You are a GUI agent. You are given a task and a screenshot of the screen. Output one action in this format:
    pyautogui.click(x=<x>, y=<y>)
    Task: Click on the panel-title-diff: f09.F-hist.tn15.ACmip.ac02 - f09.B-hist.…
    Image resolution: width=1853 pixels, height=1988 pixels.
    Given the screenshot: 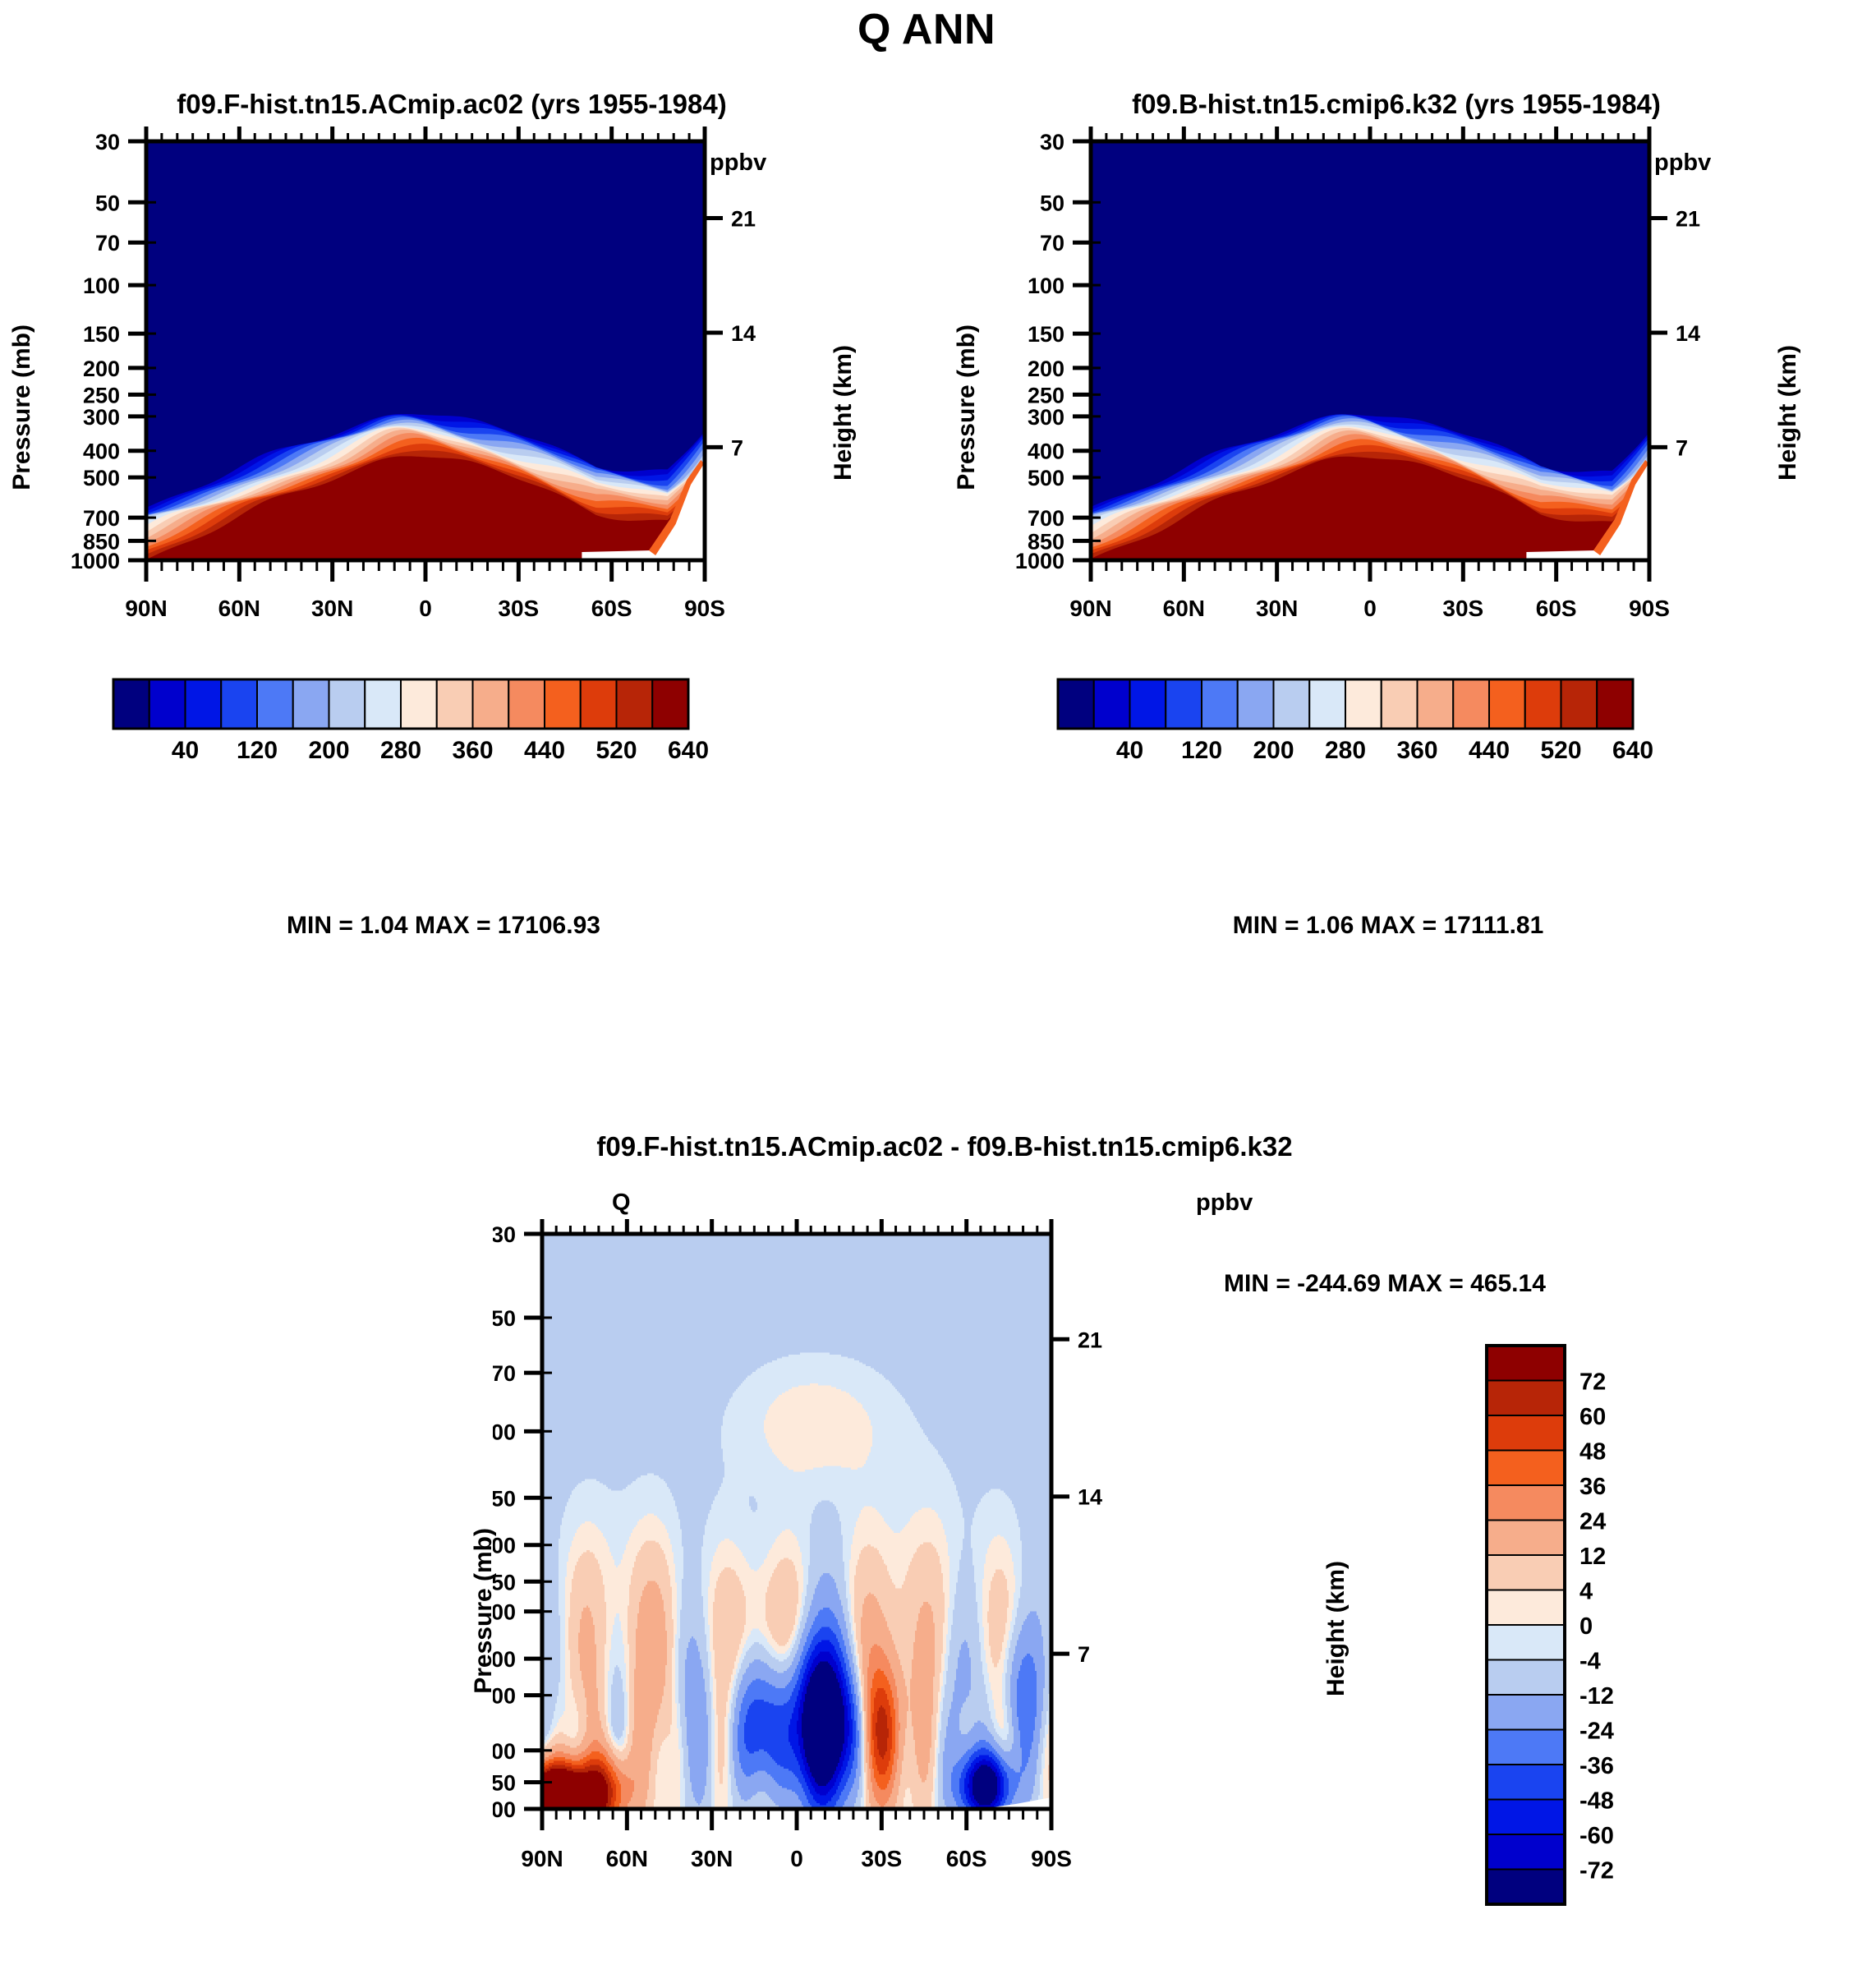 What is the action you would take?
    pyautogui.click(x=944, y=1146)
    